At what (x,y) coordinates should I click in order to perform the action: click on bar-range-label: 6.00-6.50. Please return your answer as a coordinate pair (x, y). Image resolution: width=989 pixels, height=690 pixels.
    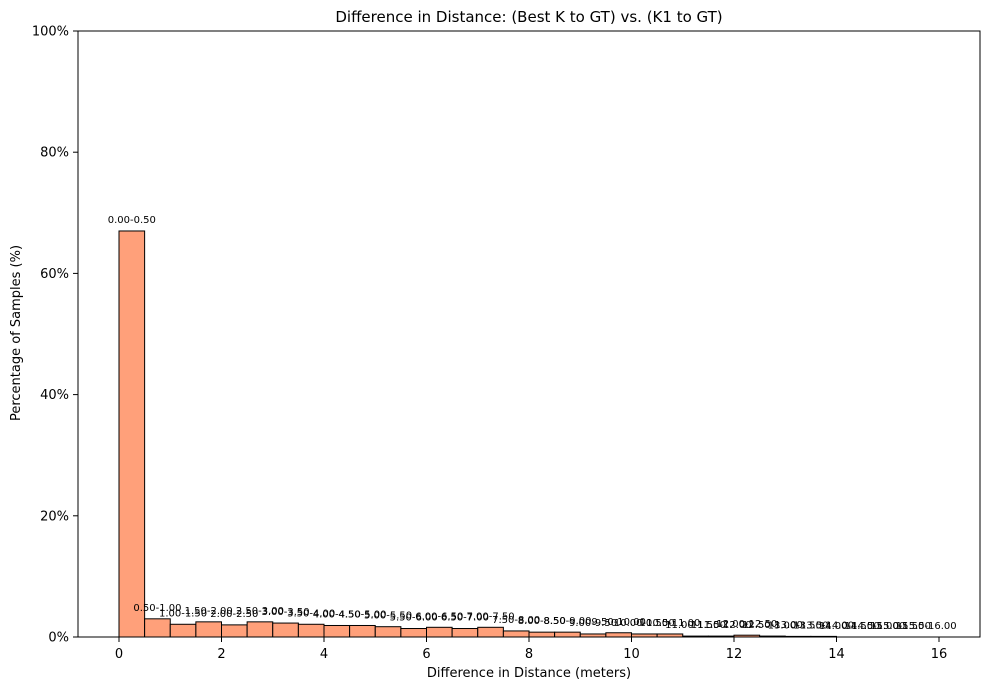
    Looking at the image, I should click on (439, 616).